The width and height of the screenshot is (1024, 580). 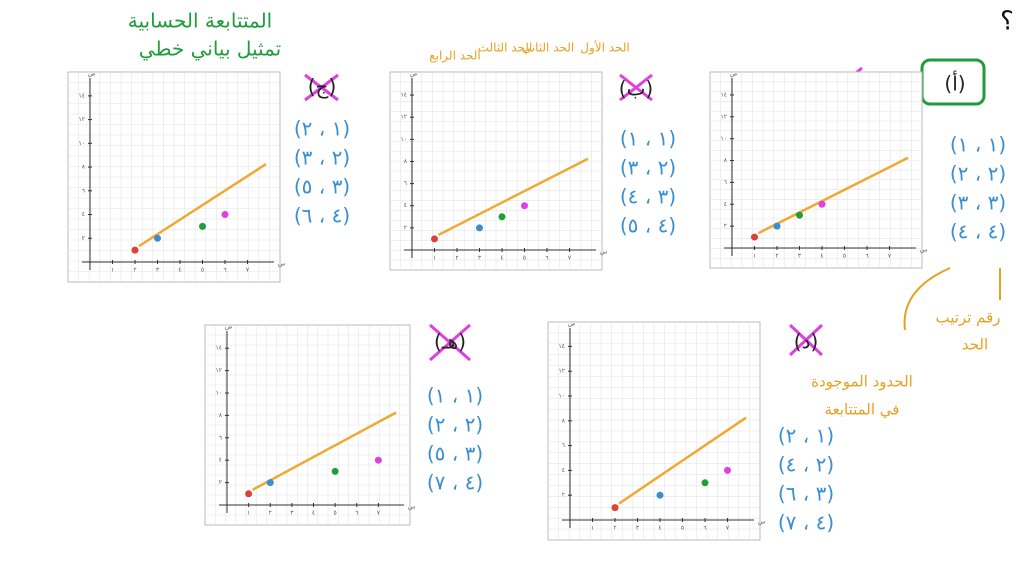 What do you see at coordinates (455, 396) in the screenshot?
I see `ordered-pair: (١ ، ١)` at bounding box center [455, 396].